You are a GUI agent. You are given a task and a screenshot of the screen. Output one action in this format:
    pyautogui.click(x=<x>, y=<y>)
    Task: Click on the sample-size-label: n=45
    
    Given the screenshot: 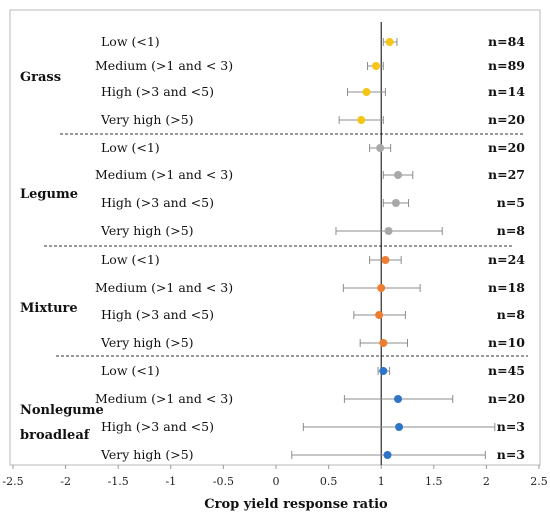 What is the action you would take?
    pyautogui.click(x=506, y=370)
    